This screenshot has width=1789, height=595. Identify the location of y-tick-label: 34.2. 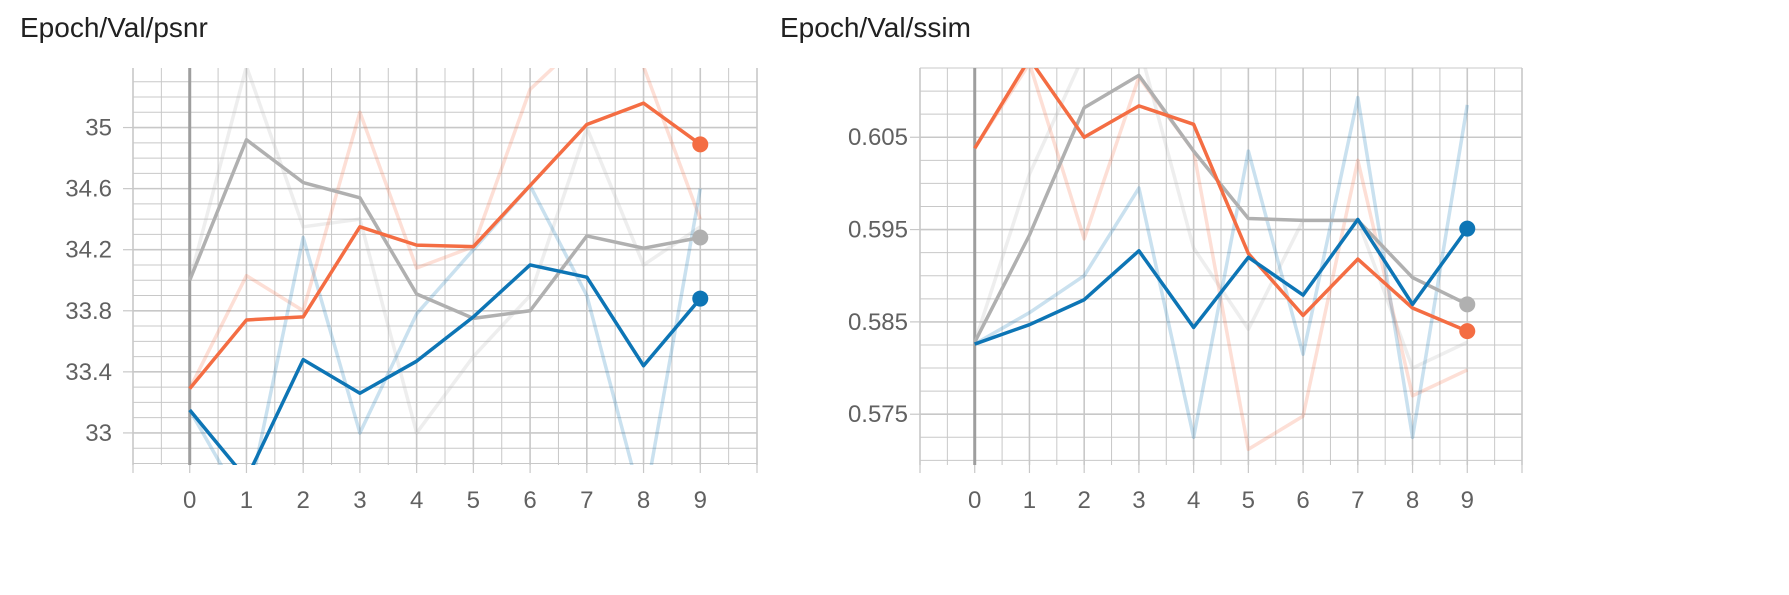
(88, 250).